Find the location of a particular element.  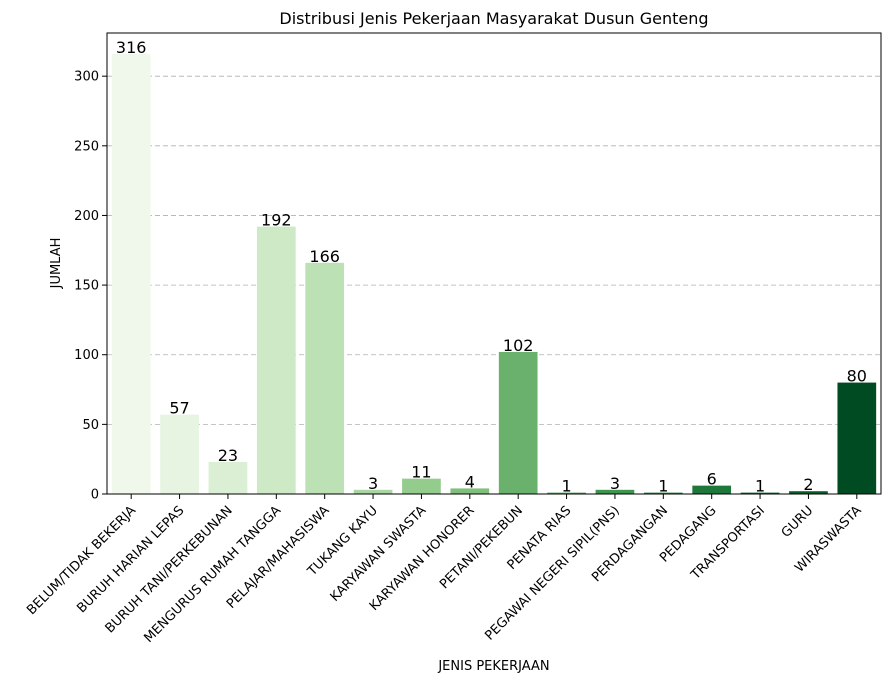

data-label-10: 3 is located at coordinates (615, 483).